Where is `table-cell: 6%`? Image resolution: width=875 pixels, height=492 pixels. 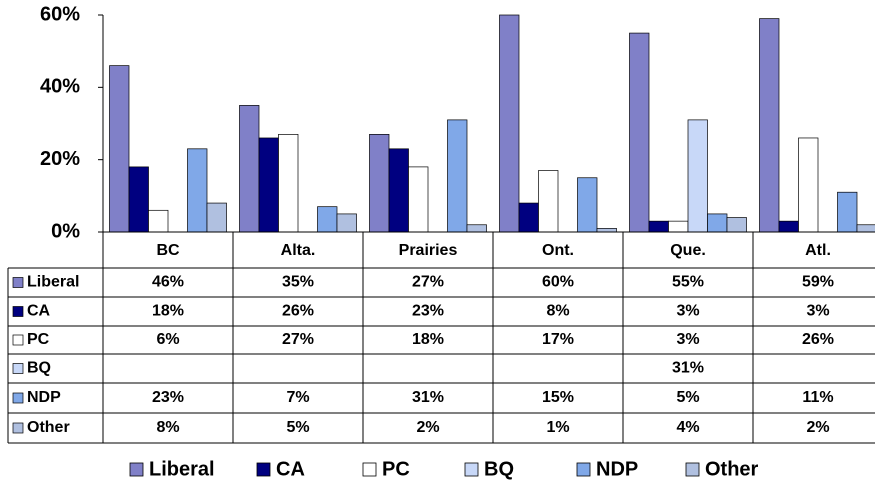
table-cell: 6% is located at coordinates (167, 339).